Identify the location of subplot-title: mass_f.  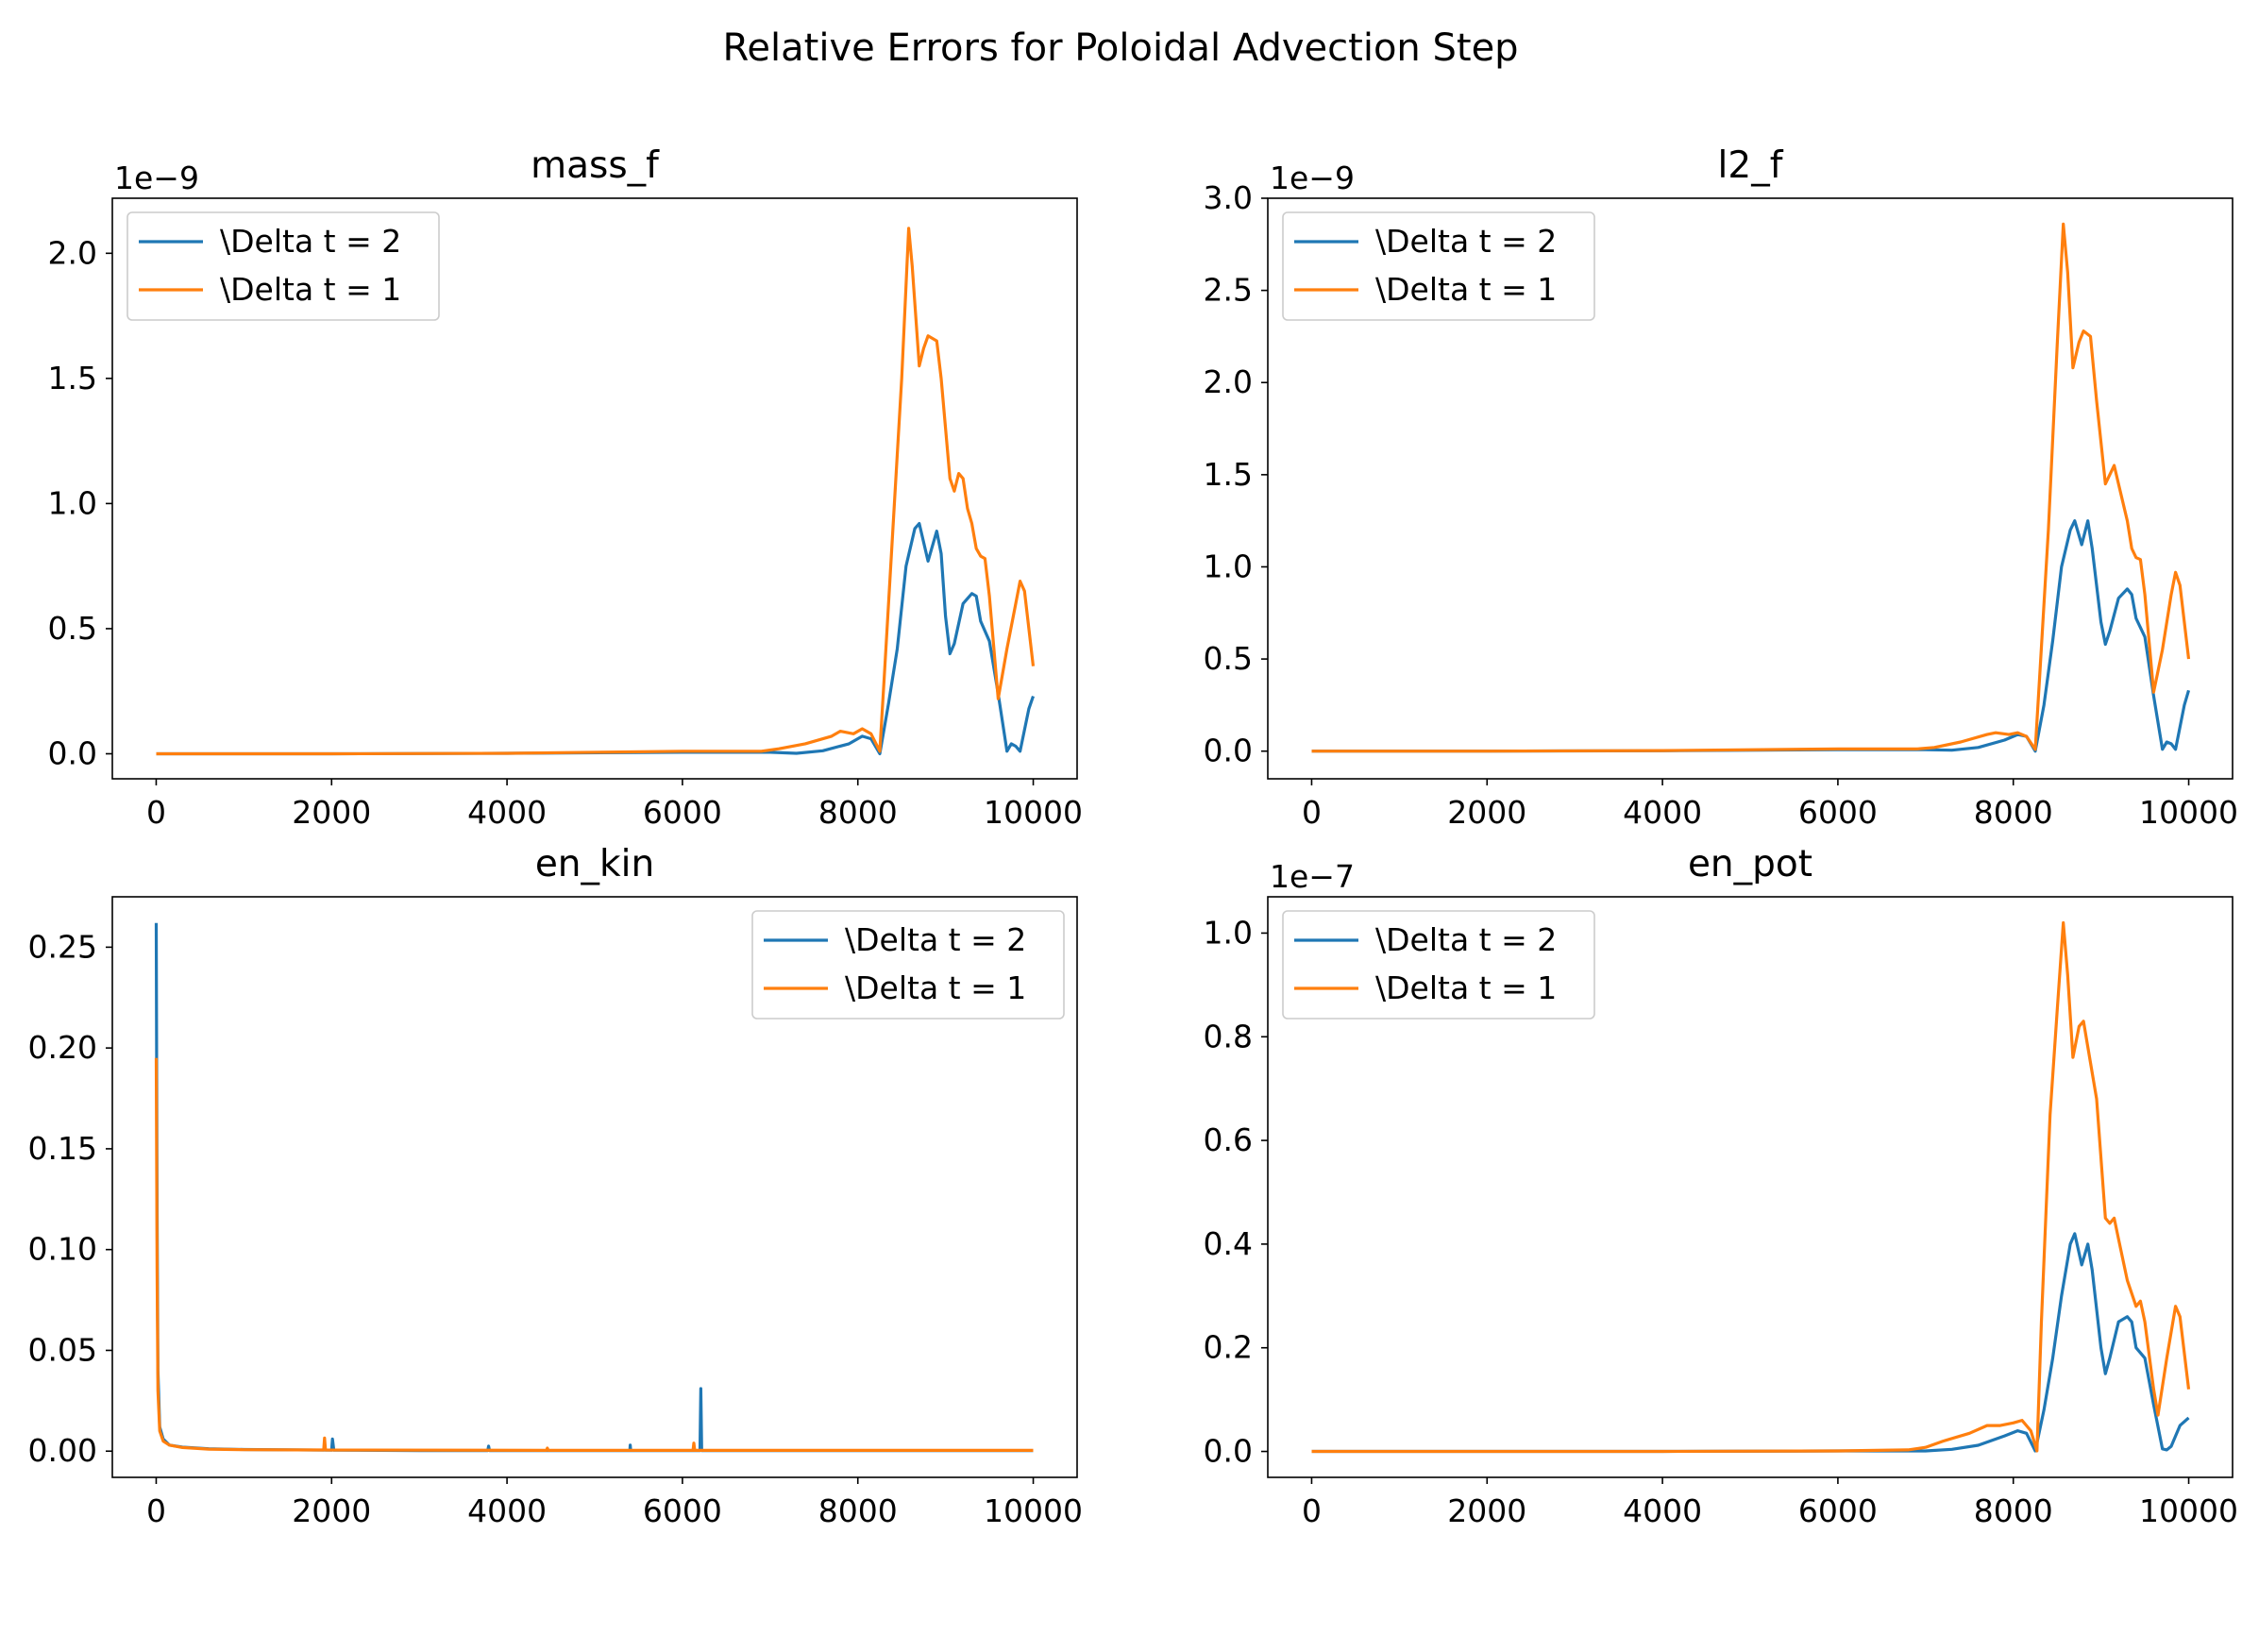
(595, 165).